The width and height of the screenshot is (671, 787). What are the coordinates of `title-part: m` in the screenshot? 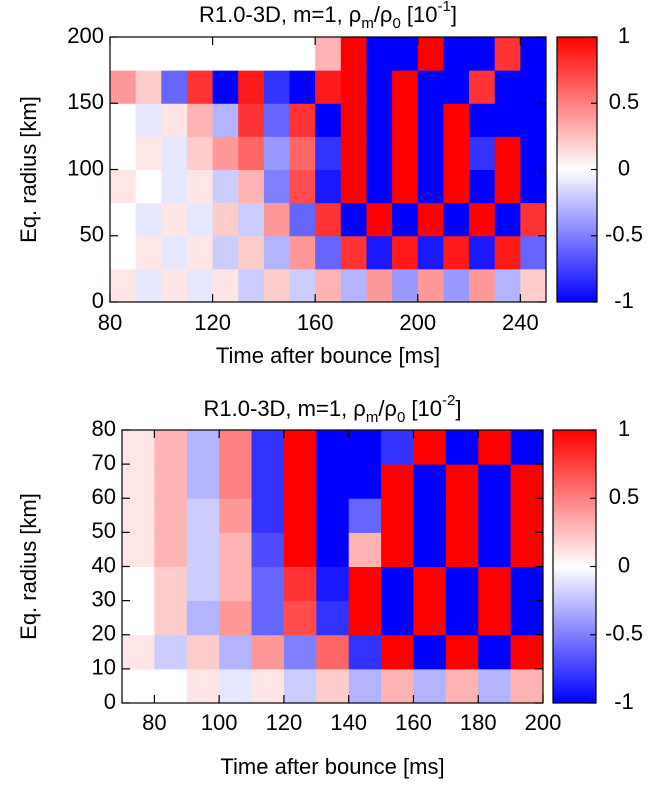 It's located at (367, 23).